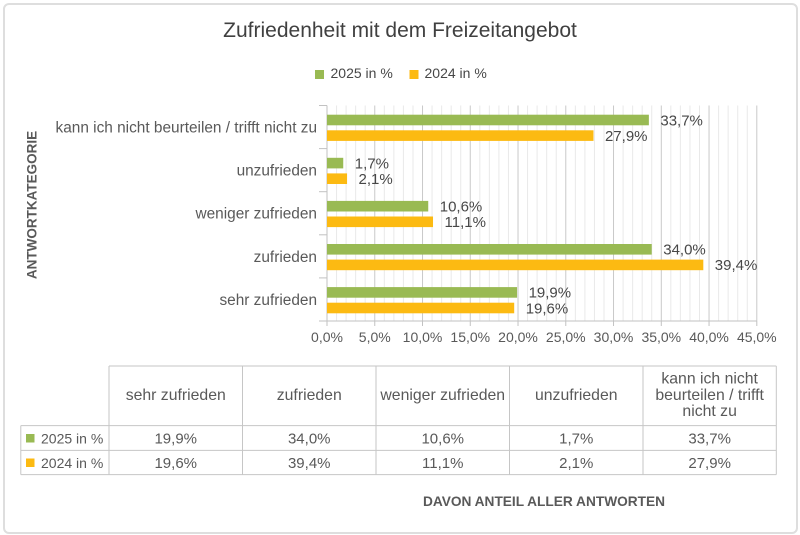 Image resolution: width=800 pixels, height=535 pixels. I want to click on svg-text: 0,0%, so click(327, 337).